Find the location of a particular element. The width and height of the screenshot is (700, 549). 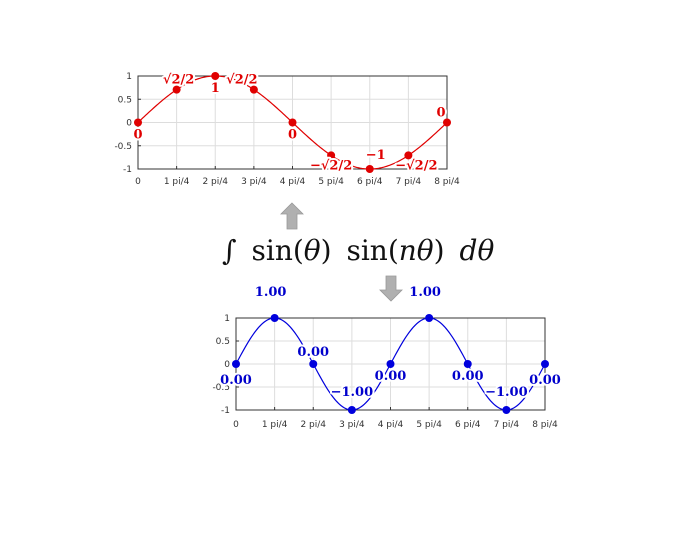

sin-ntheta-open: sin( is located at coordinates (372, 250).